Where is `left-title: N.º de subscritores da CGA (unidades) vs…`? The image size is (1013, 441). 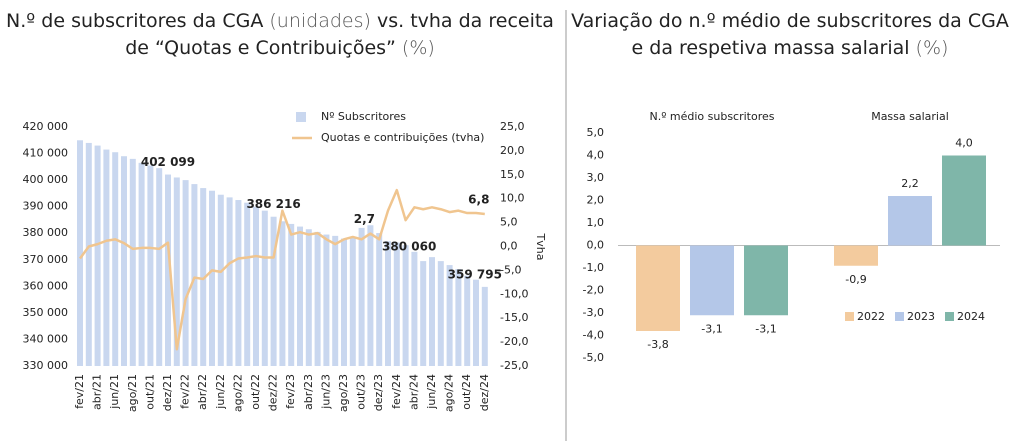 left-title: N.º de subscritores da CGA (unidades) vs… is located at coordinates (280, 35).